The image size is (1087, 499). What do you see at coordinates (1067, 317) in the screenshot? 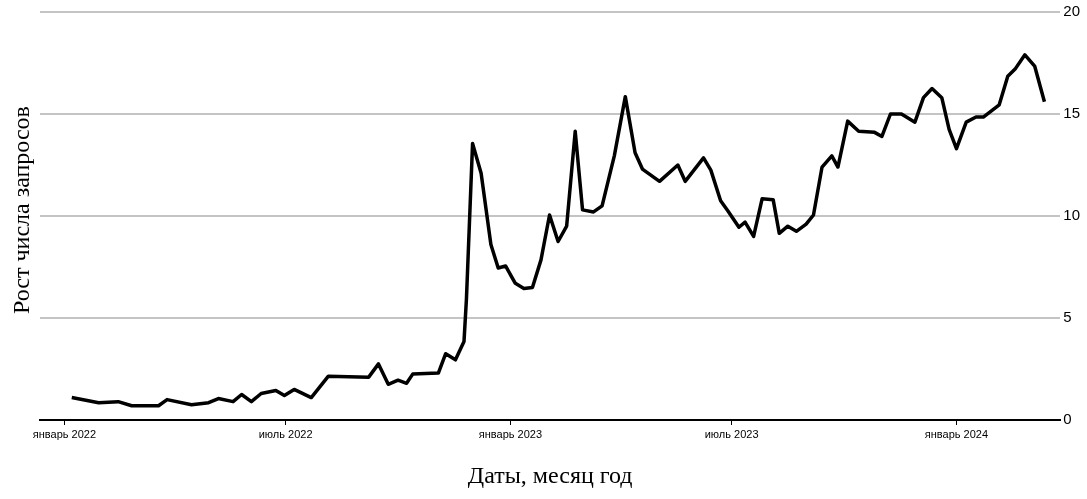
I see `y-tick-label: 5` at bounding box center [1067, 317].